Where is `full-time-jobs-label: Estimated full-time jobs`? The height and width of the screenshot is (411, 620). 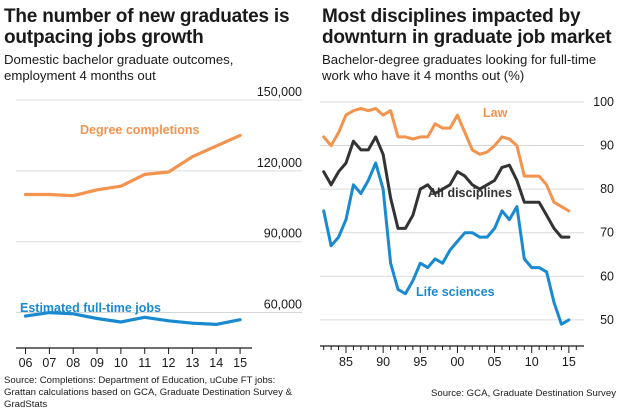
full-time-jobs-label: Estimated full-time jobs is located at coordinates (90, 308).